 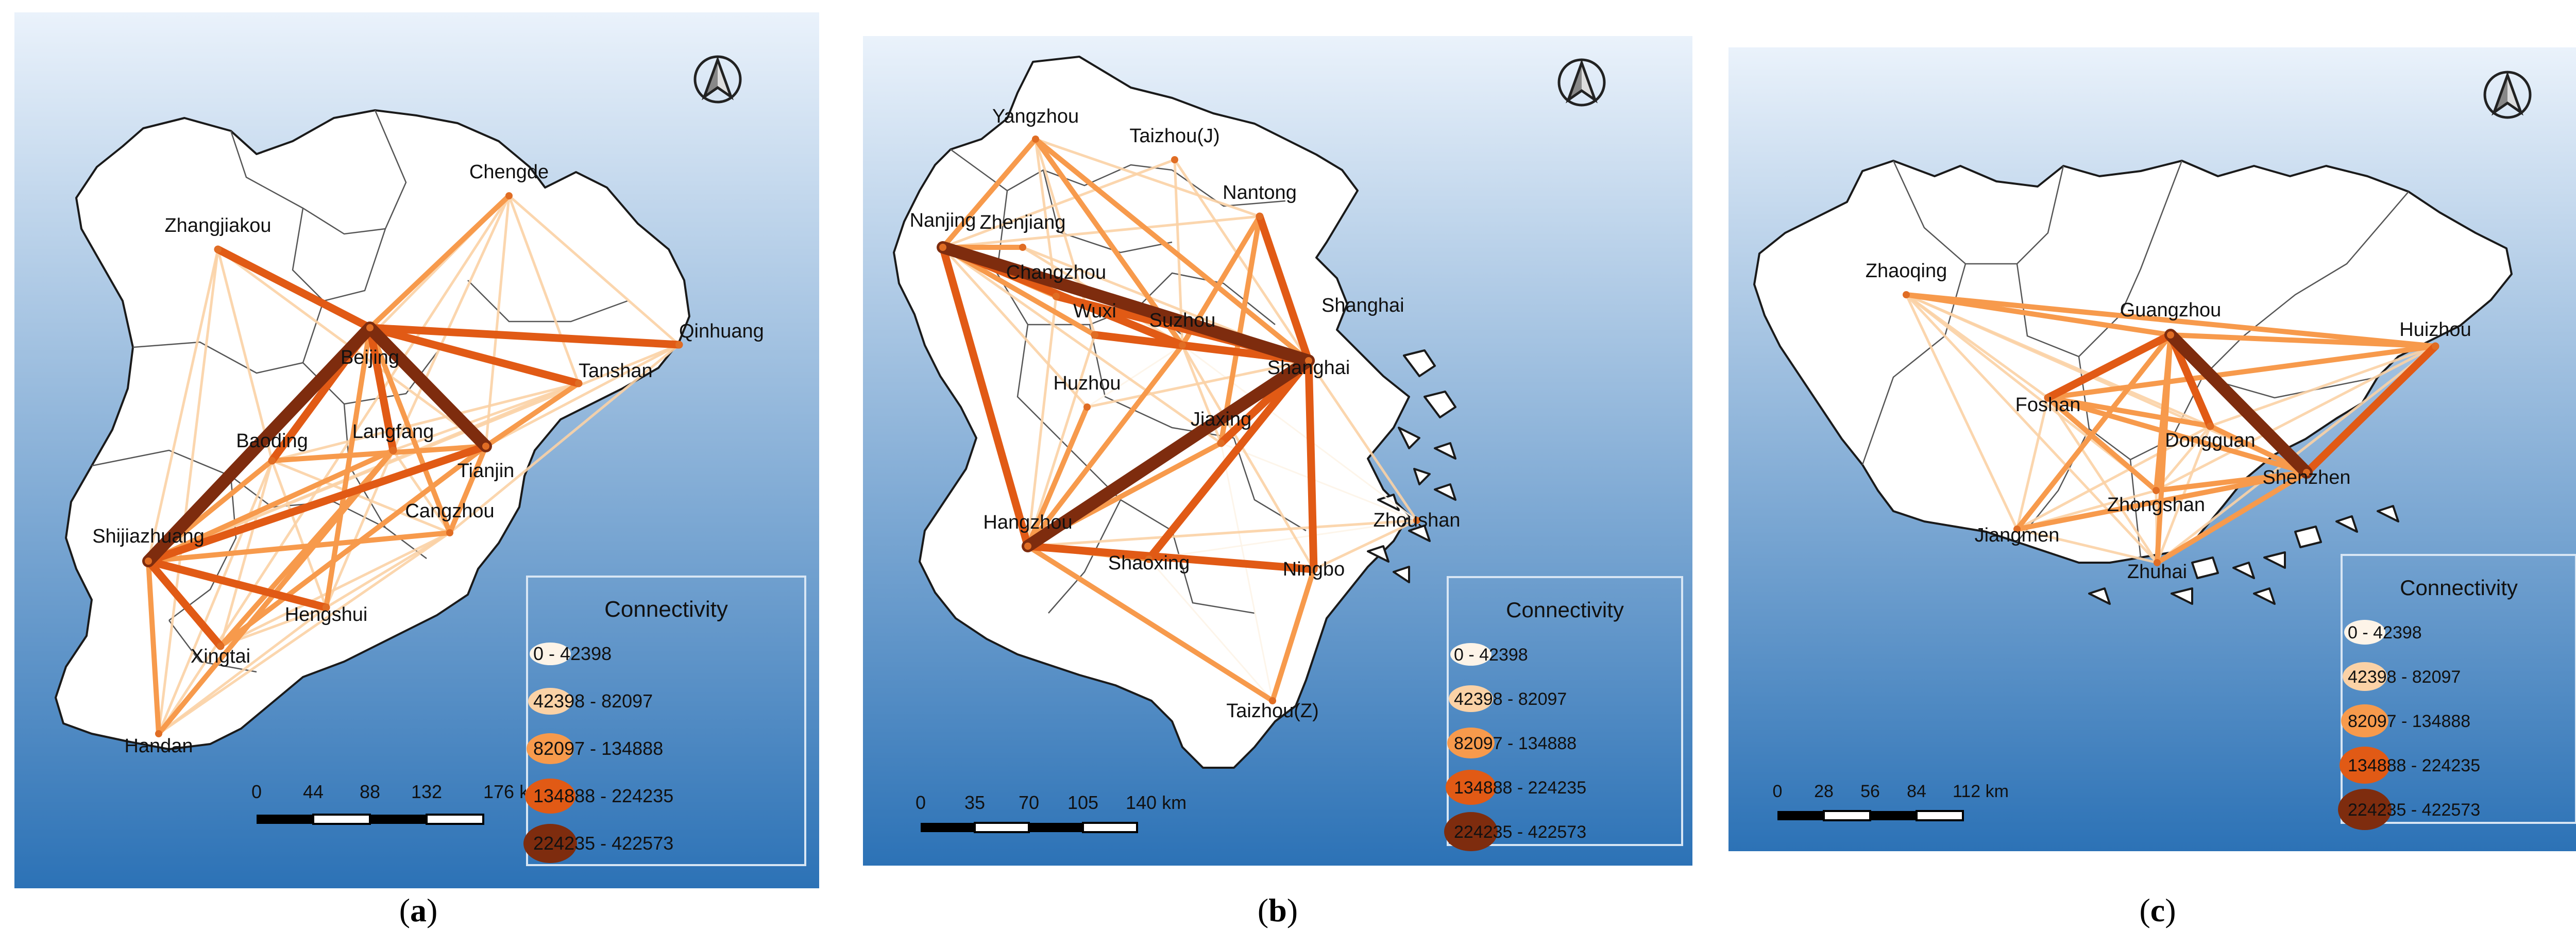 I want to click on link-nanjing-hangzhou, so click(x=985, y=396).